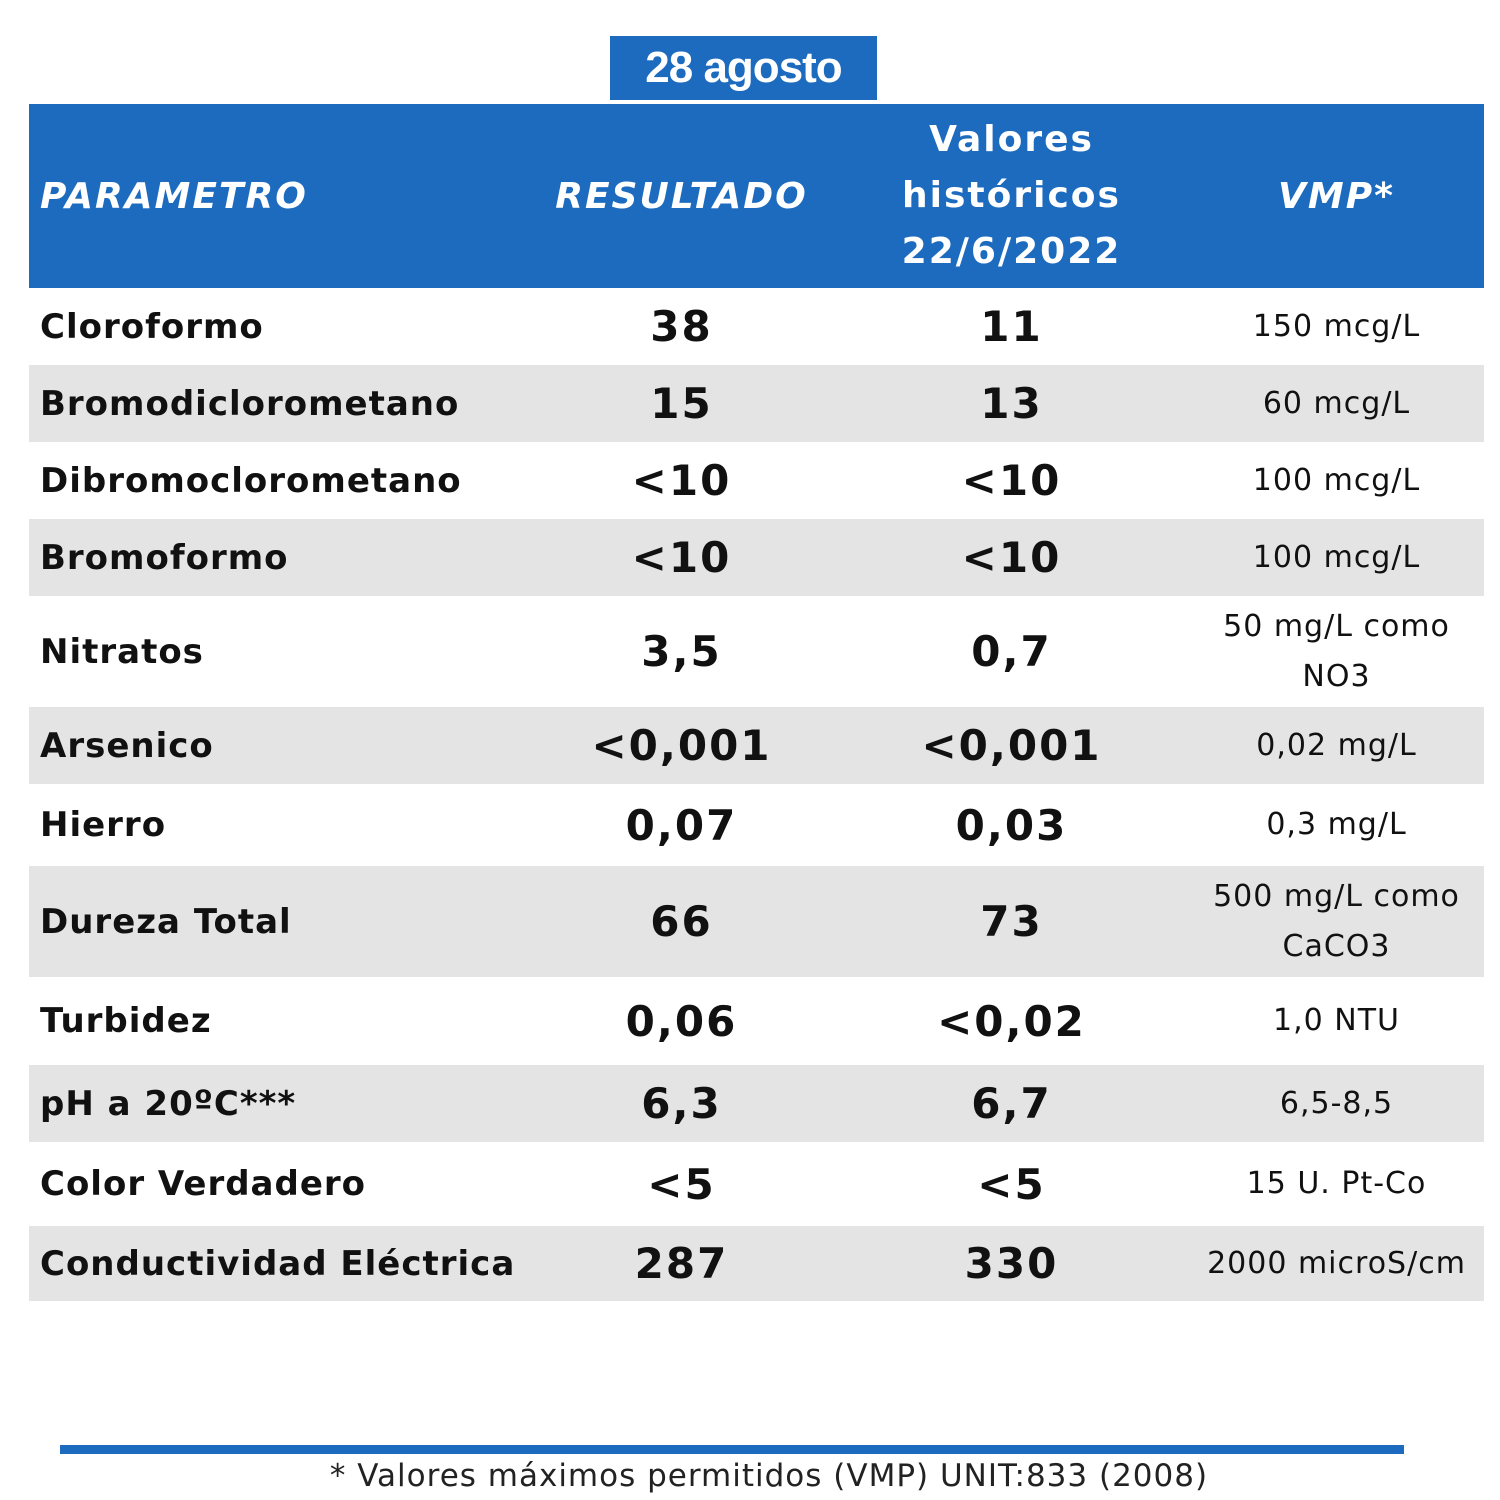 The height and width of the screenshot is (1500, 1500). Describe the element at coordinates (681, 745) in the screenshot. I see `cell-resultado: <0,001` at that location.